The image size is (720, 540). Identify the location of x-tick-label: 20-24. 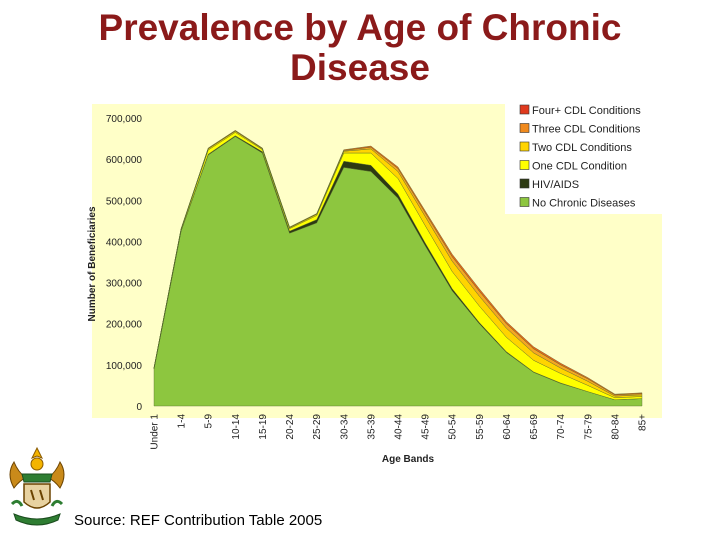
(290, 427).